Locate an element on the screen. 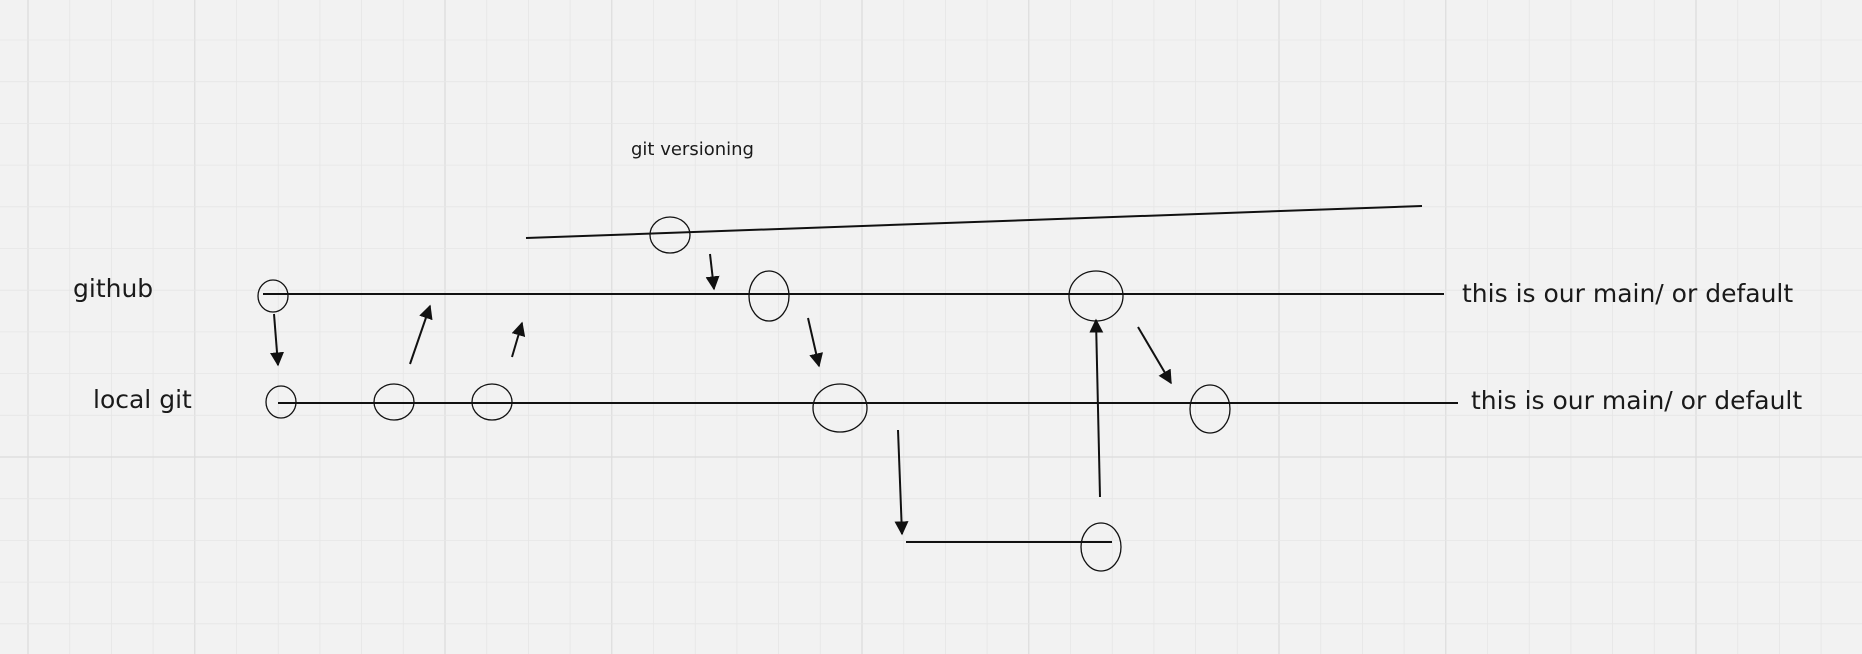 The height and width of the screenshot is (654, 1862). arrow-sync-down is located at coordinates (1154, 355).